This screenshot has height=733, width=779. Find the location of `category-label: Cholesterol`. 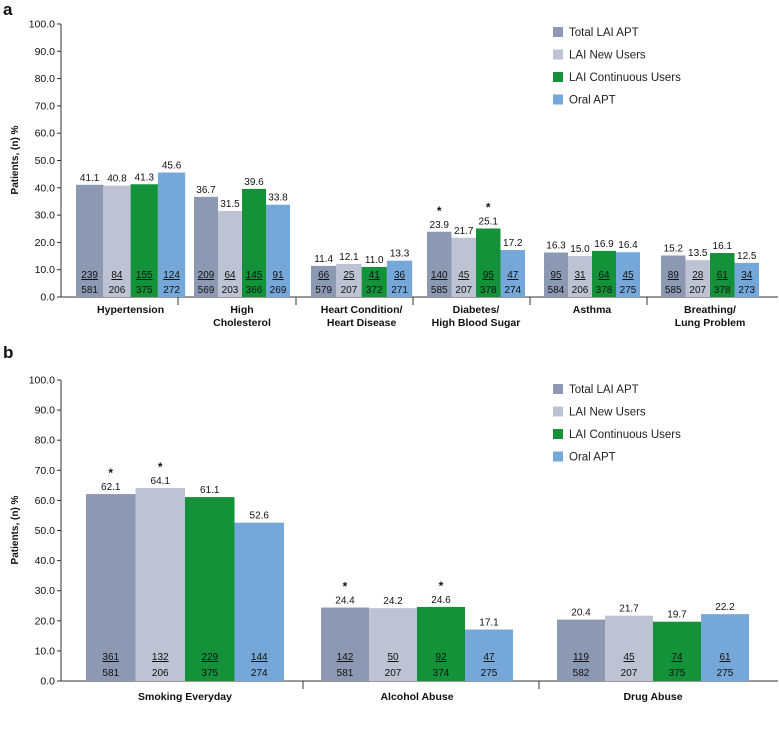

category-label: Cholesterol is located at coordinates (242, 323).